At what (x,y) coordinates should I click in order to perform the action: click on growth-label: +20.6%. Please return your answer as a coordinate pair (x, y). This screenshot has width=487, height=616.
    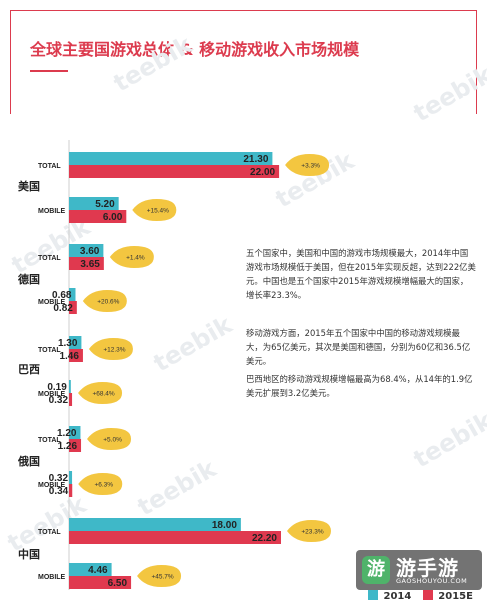
    Looking at the image, I should click on (108, 302).